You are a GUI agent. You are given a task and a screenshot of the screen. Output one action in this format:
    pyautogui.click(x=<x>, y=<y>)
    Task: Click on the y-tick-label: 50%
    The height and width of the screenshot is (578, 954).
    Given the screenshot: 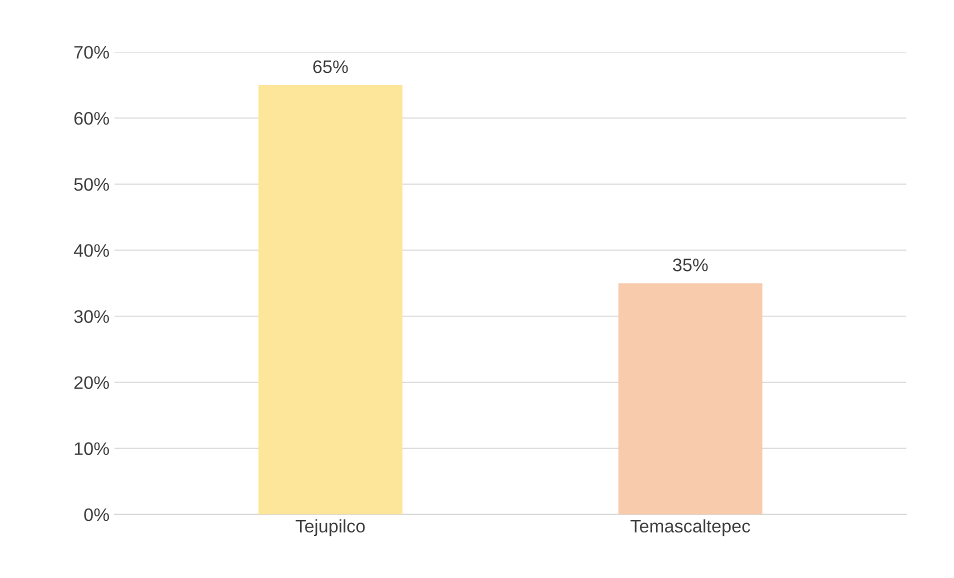 What is the action you would take?
    pyautogui.click(x=91, y=184)
    